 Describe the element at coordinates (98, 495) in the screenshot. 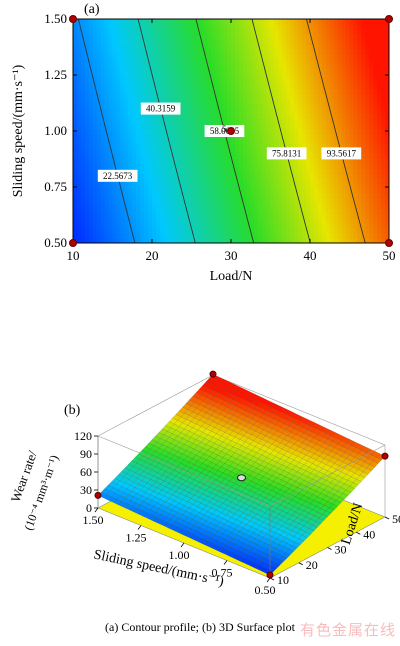

I see `surface-design-point` at that location.